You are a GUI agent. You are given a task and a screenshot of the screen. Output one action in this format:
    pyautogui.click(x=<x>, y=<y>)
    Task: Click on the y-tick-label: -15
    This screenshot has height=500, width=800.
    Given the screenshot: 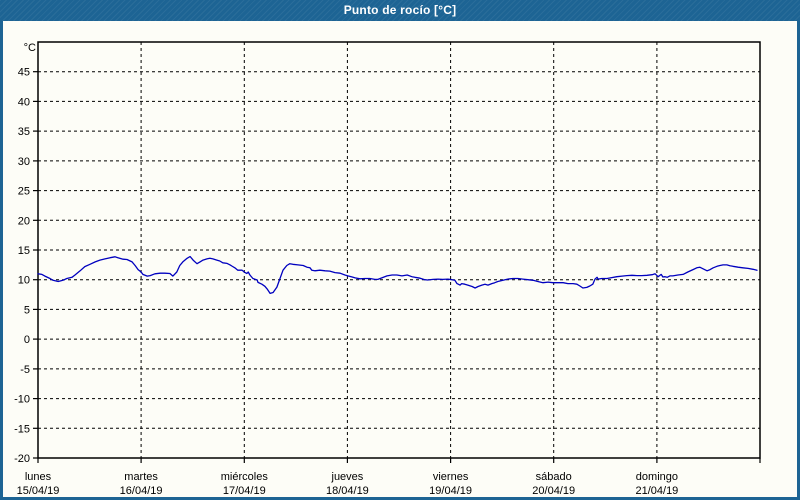 What is the action you would take?
    pyautogui.click(x=22, y=429)
    